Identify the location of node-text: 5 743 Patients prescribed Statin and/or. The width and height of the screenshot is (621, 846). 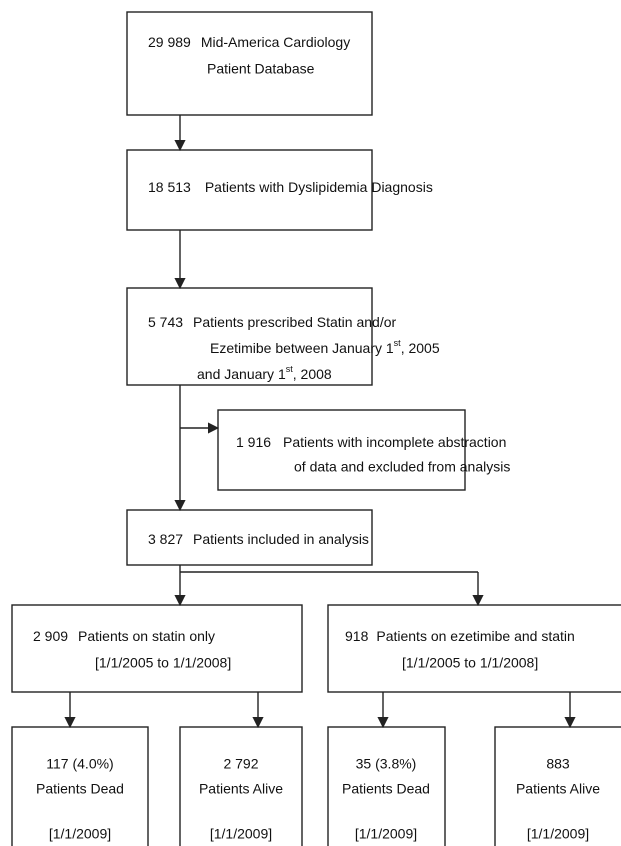
(272, 322).